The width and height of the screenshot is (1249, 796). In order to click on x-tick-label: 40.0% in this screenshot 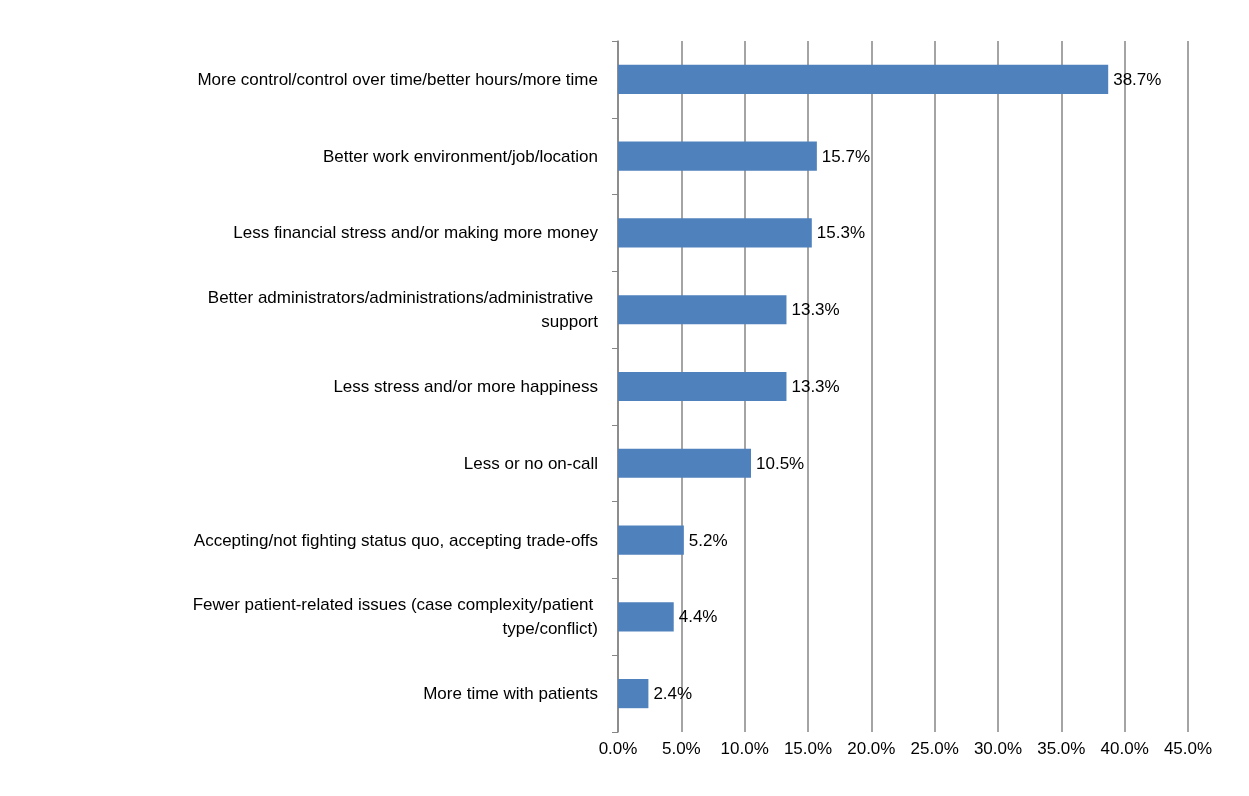, I will do `click(1124, 748)`.